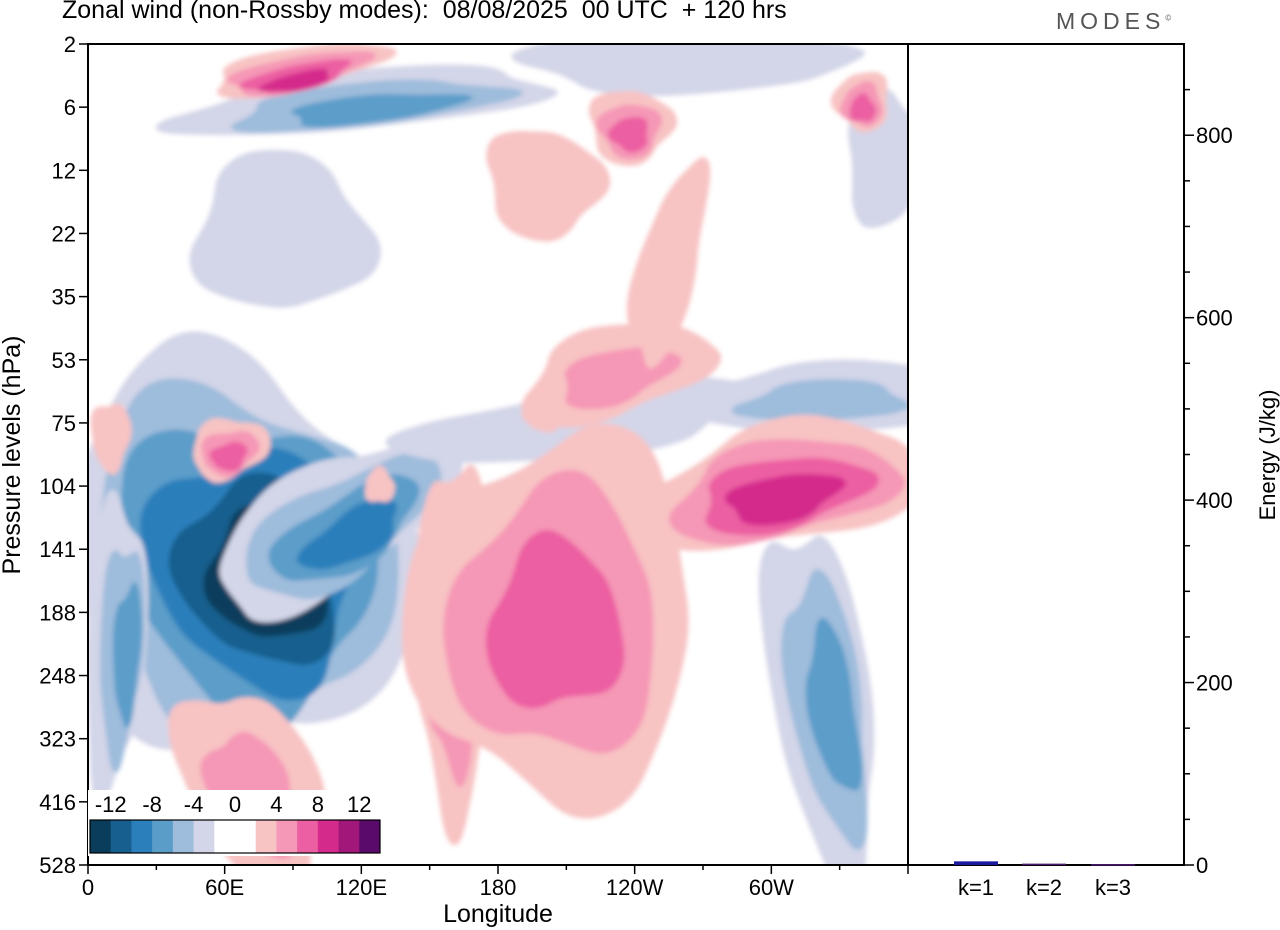 The width and height of the screenshot is (1280, 930). I want to click on energy-tick-label: 600, so click(1214, 318).